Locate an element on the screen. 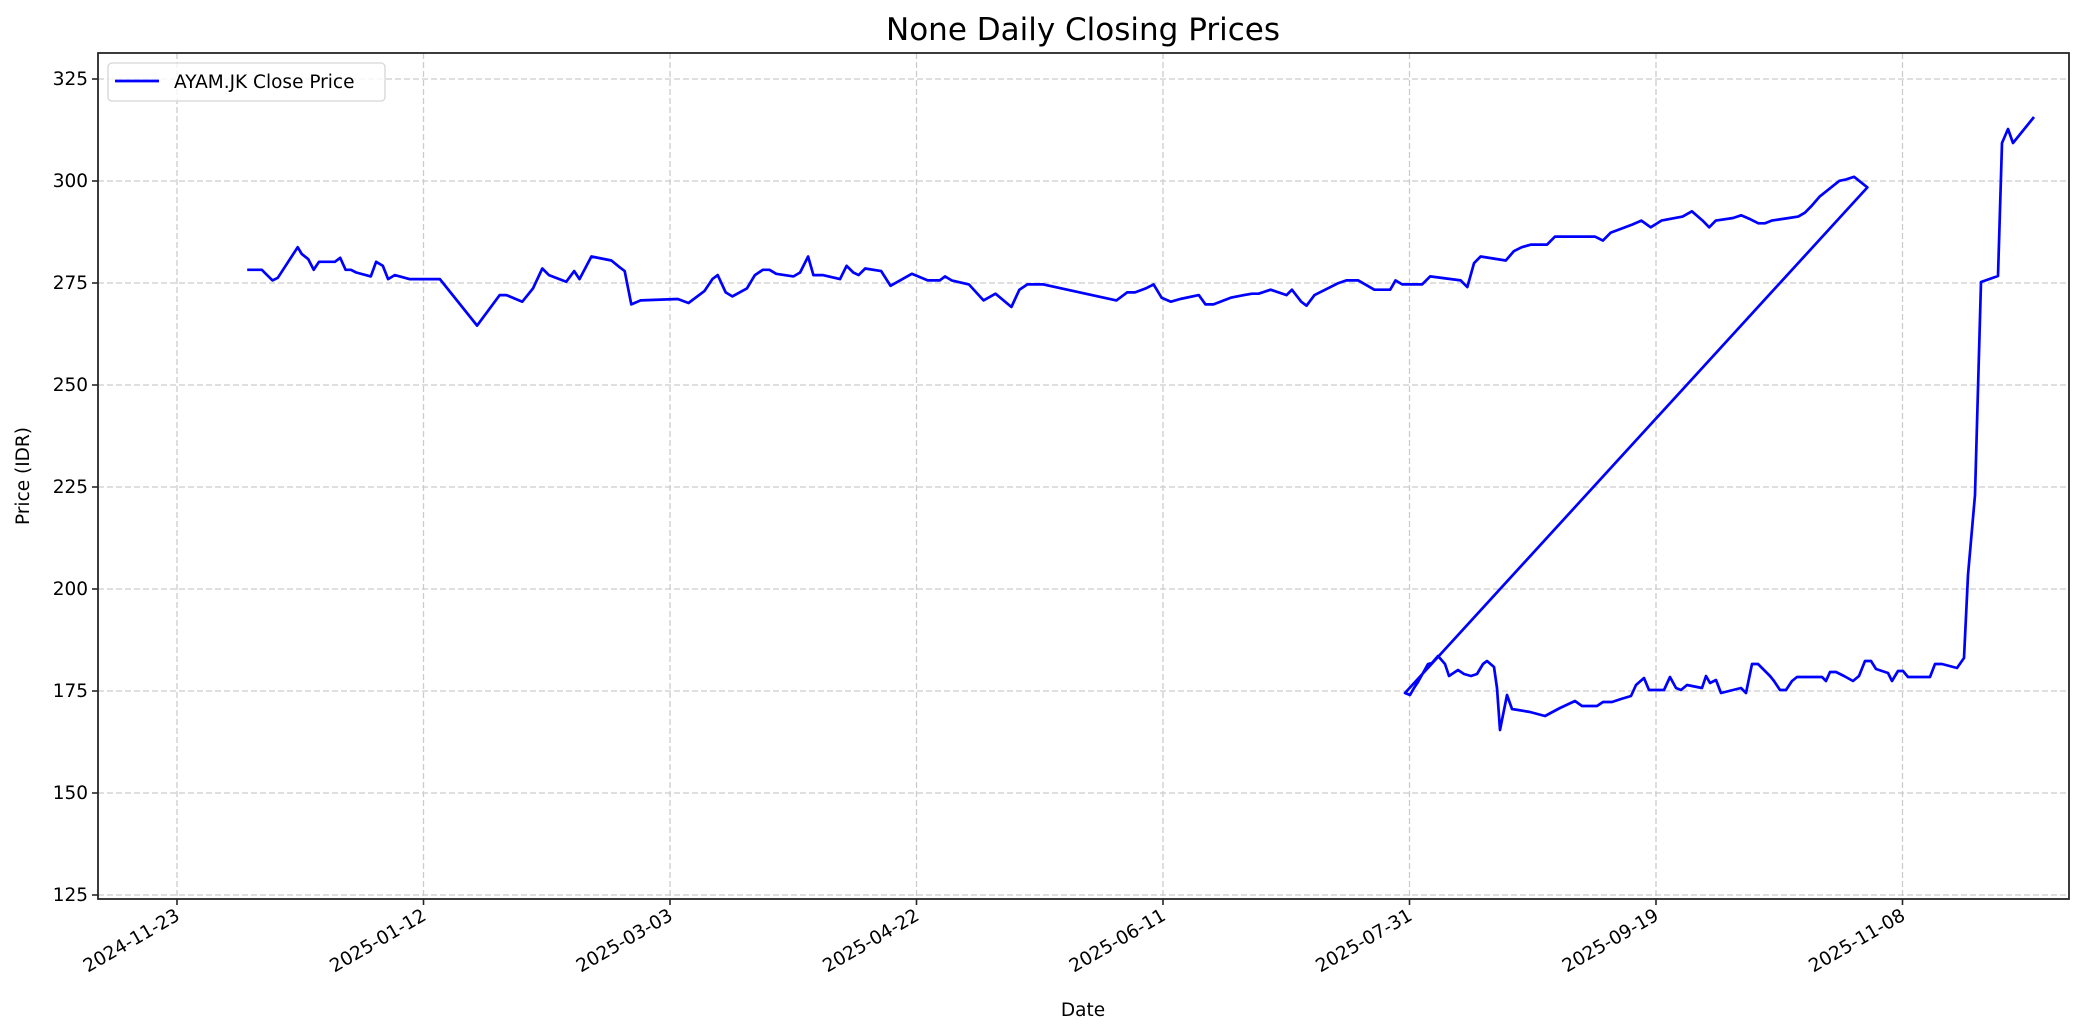 The image size is (2084, 1035). y-tick-label: 200 is located at coordinates (70, 589).